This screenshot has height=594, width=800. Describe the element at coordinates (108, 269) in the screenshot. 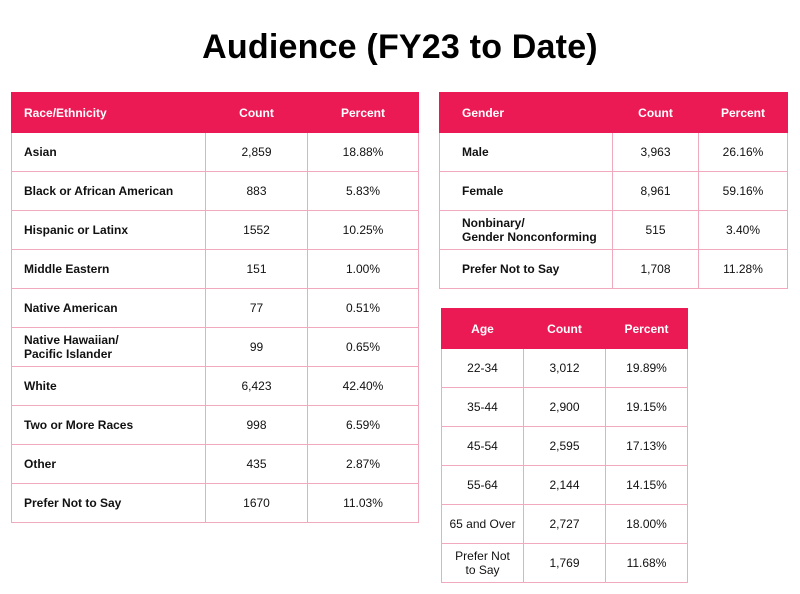

I see `row-label: Middle Eastern` at that location.